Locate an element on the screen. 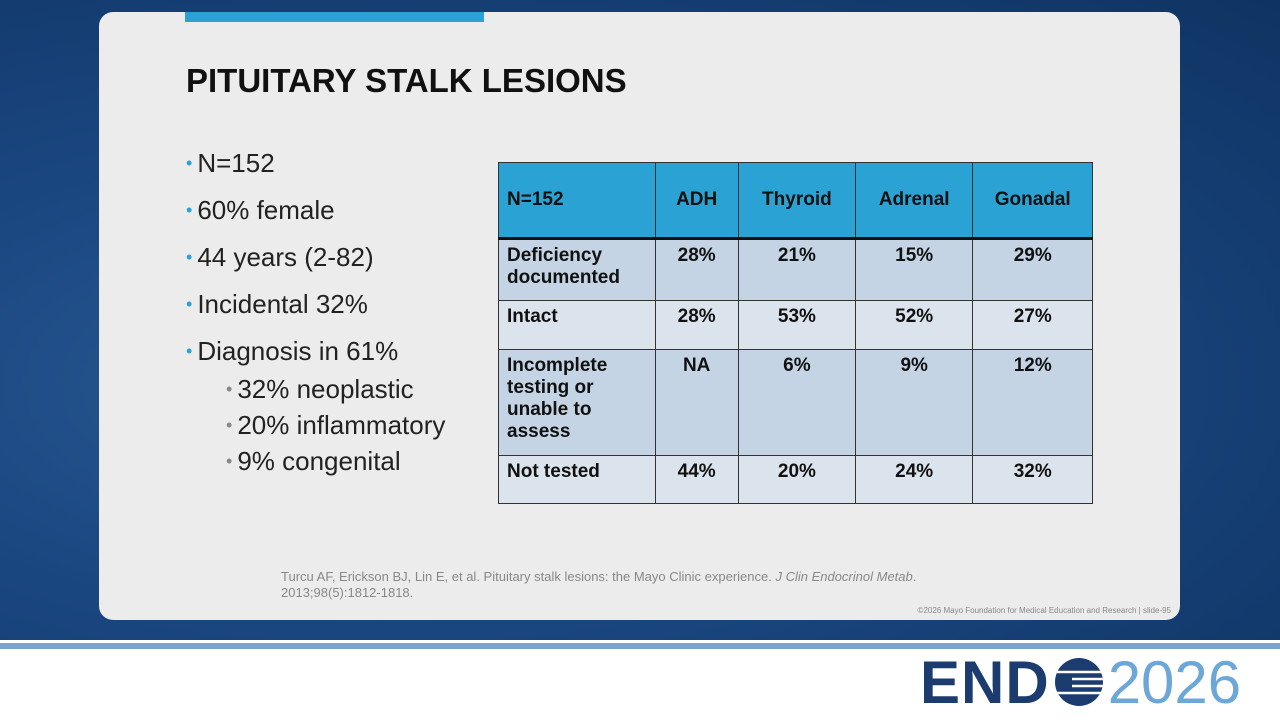  table-cell: 32% is located at coordinates (1032, 479).